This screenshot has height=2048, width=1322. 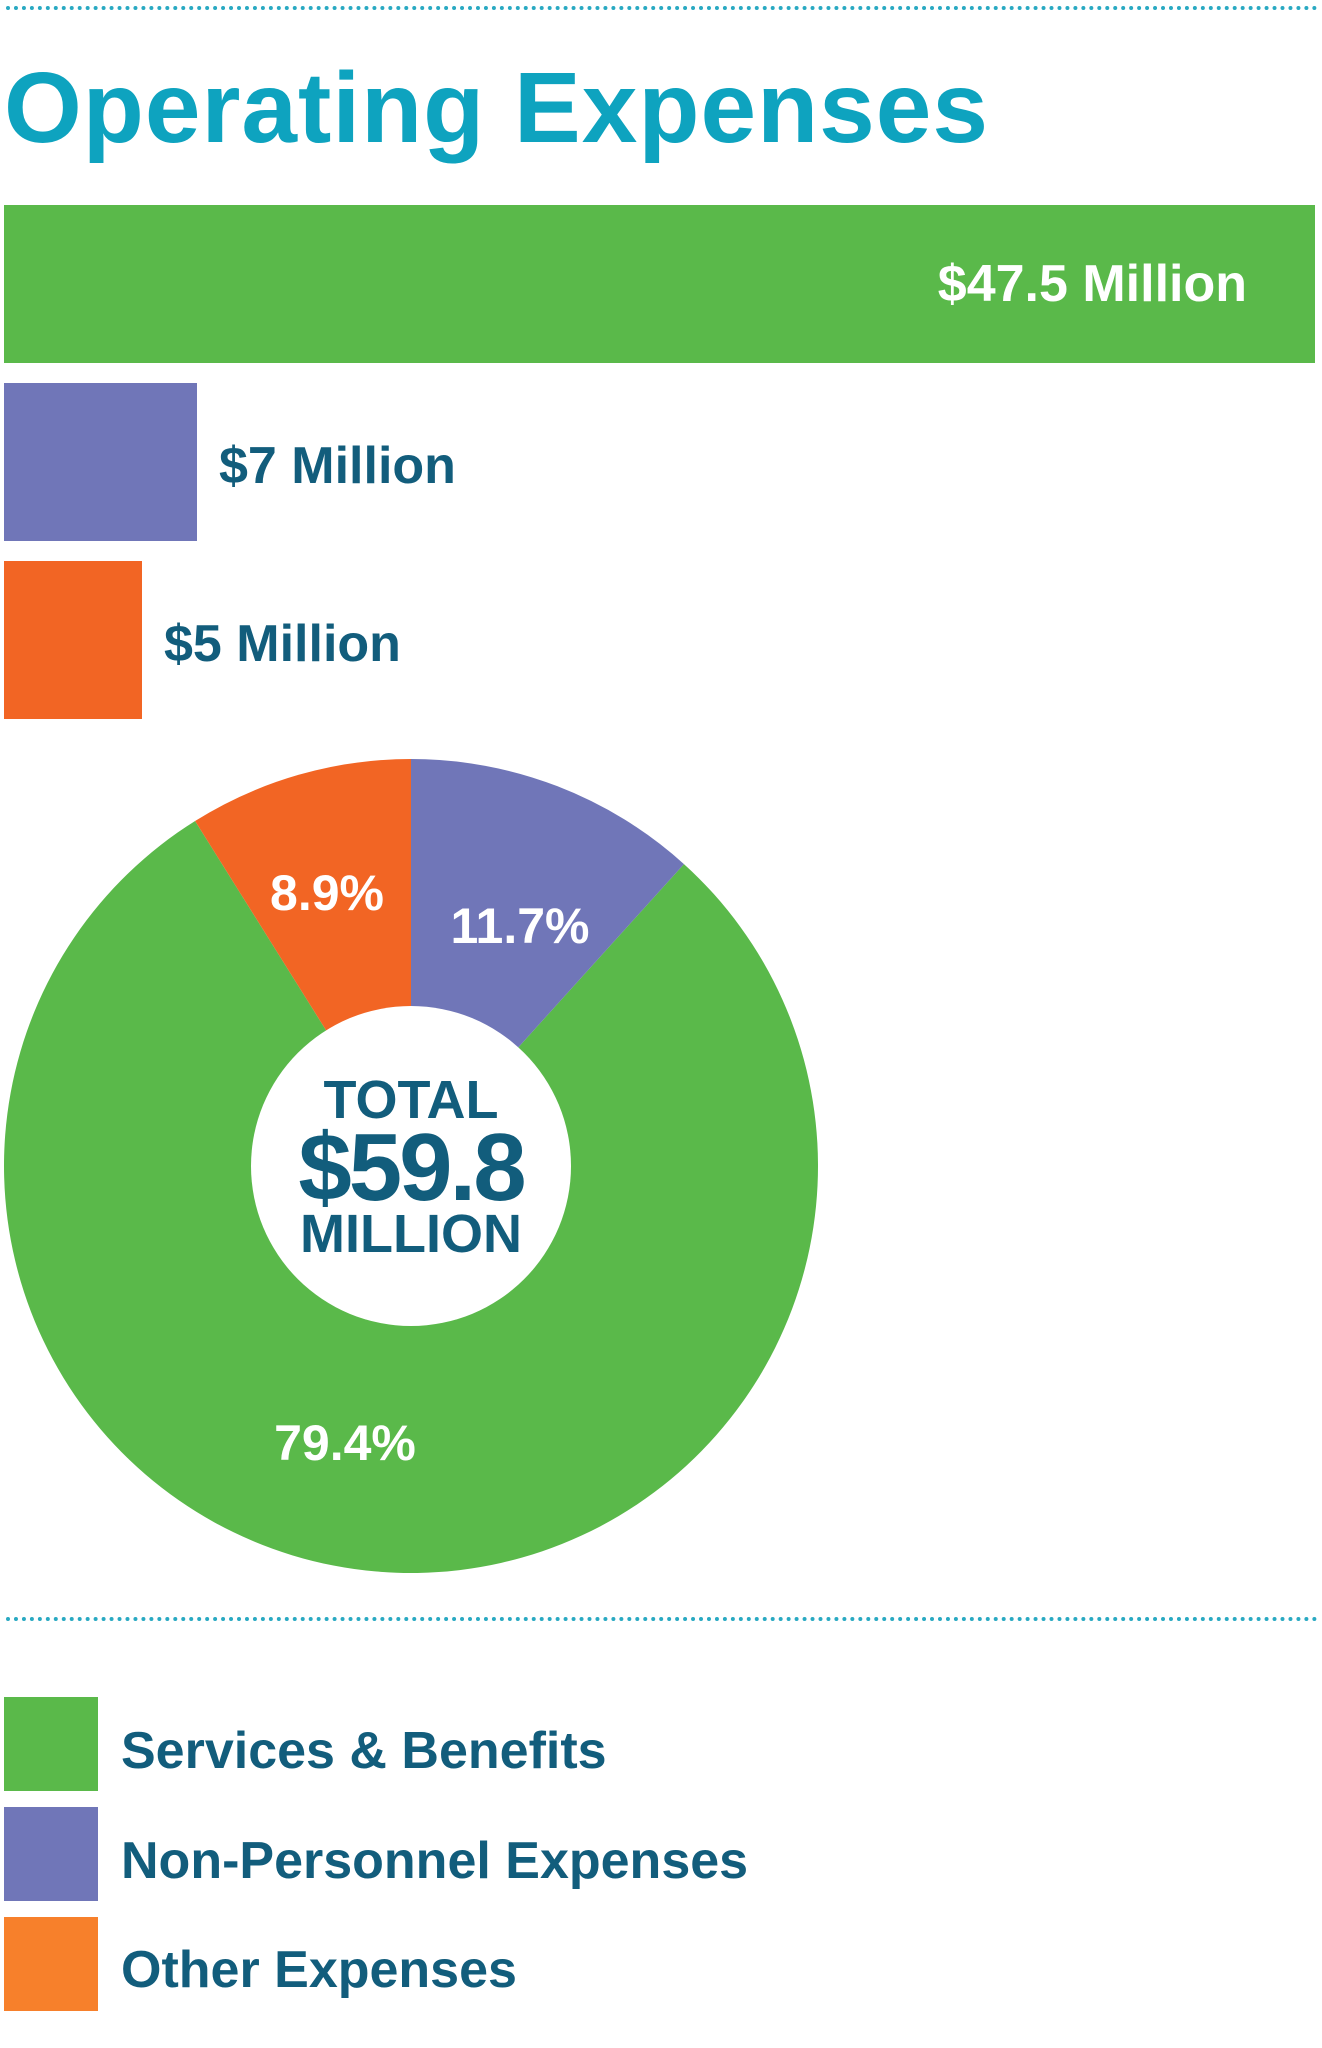 What do you see at coordinates (337, 466) in the screenshot?
I see `bar-label-non-personnel-expenses: $7 Million` at bounding box center [337, 466].